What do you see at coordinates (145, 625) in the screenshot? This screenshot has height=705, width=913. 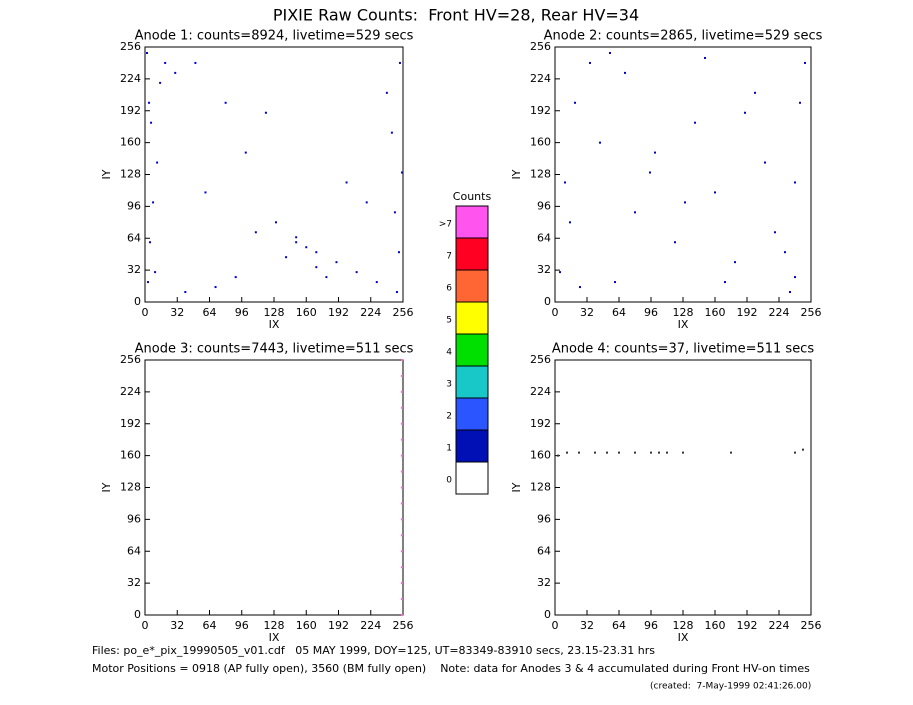 I see `x-tick-label: 0` at bounding box center [145, 625].